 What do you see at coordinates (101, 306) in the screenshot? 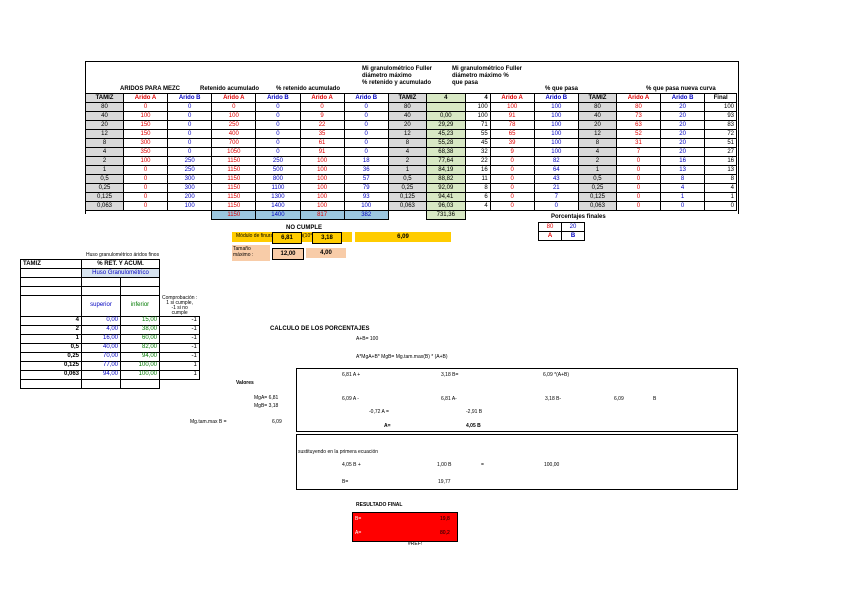
I see `superior-label: superior` at bounding box center [101, 306].